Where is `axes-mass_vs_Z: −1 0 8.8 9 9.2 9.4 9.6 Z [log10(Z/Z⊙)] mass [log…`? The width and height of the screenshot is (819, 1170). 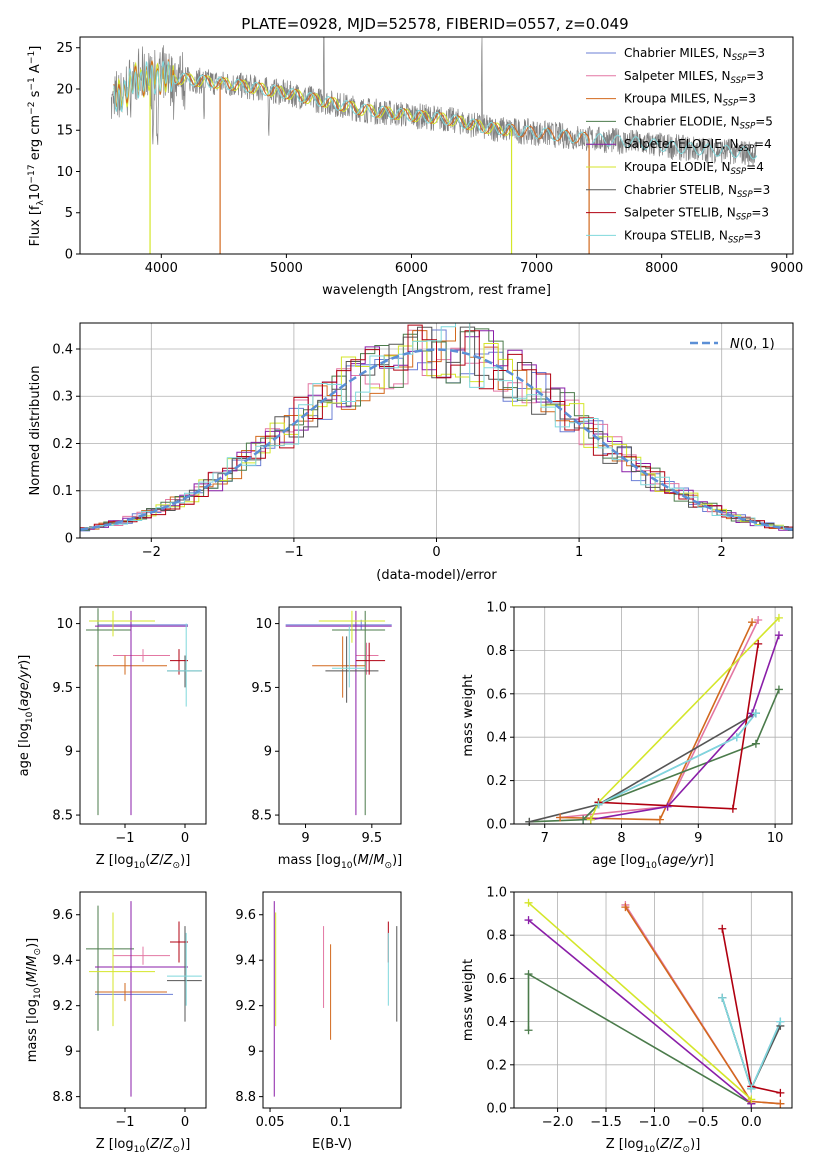 axes-mass_vs_Z: −1 0 8.8 9 9.2 9.4 9.6 Z [log10(Z/Z⊙)] mass [log… is located at coordinates (116, 1023).